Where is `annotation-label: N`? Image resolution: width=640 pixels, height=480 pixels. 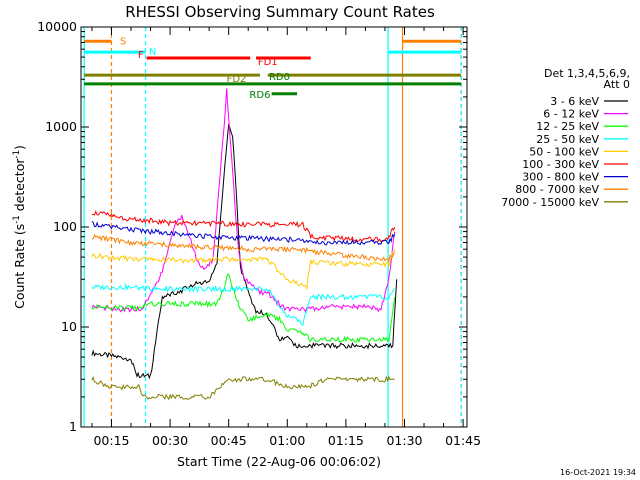
annotation-label: N is located at coordinates (152, 52).